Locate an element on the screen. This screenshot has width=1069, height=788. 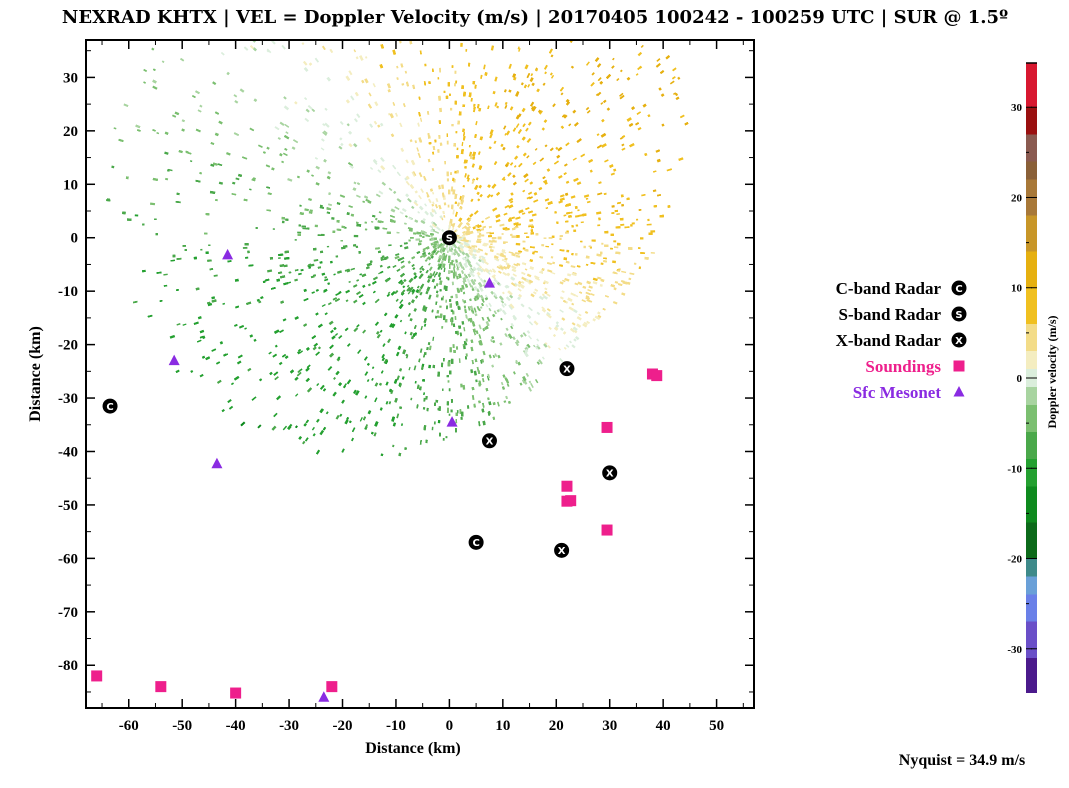
legend-symbol: C is located at coordinates (959, 288).